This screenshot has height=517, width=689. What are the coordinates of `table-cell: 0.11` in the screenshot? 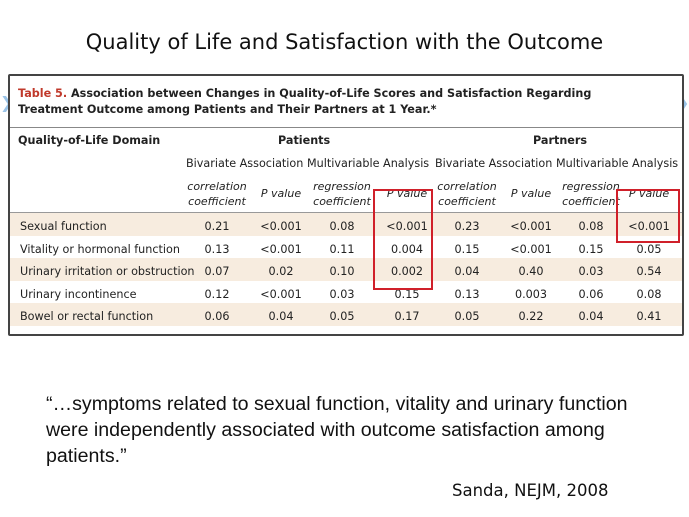 It's located at (342, 249).